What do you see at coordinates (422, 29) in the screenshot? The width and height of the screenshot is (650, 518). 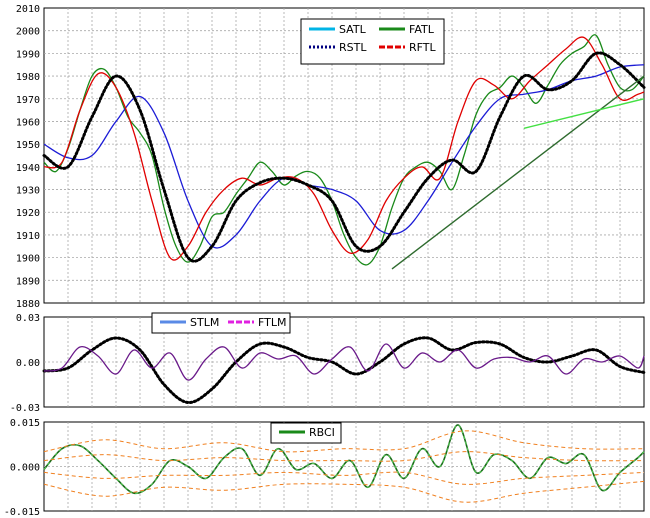 I see `legend-label-fatl: FATL` at bounding box center [422, 29].